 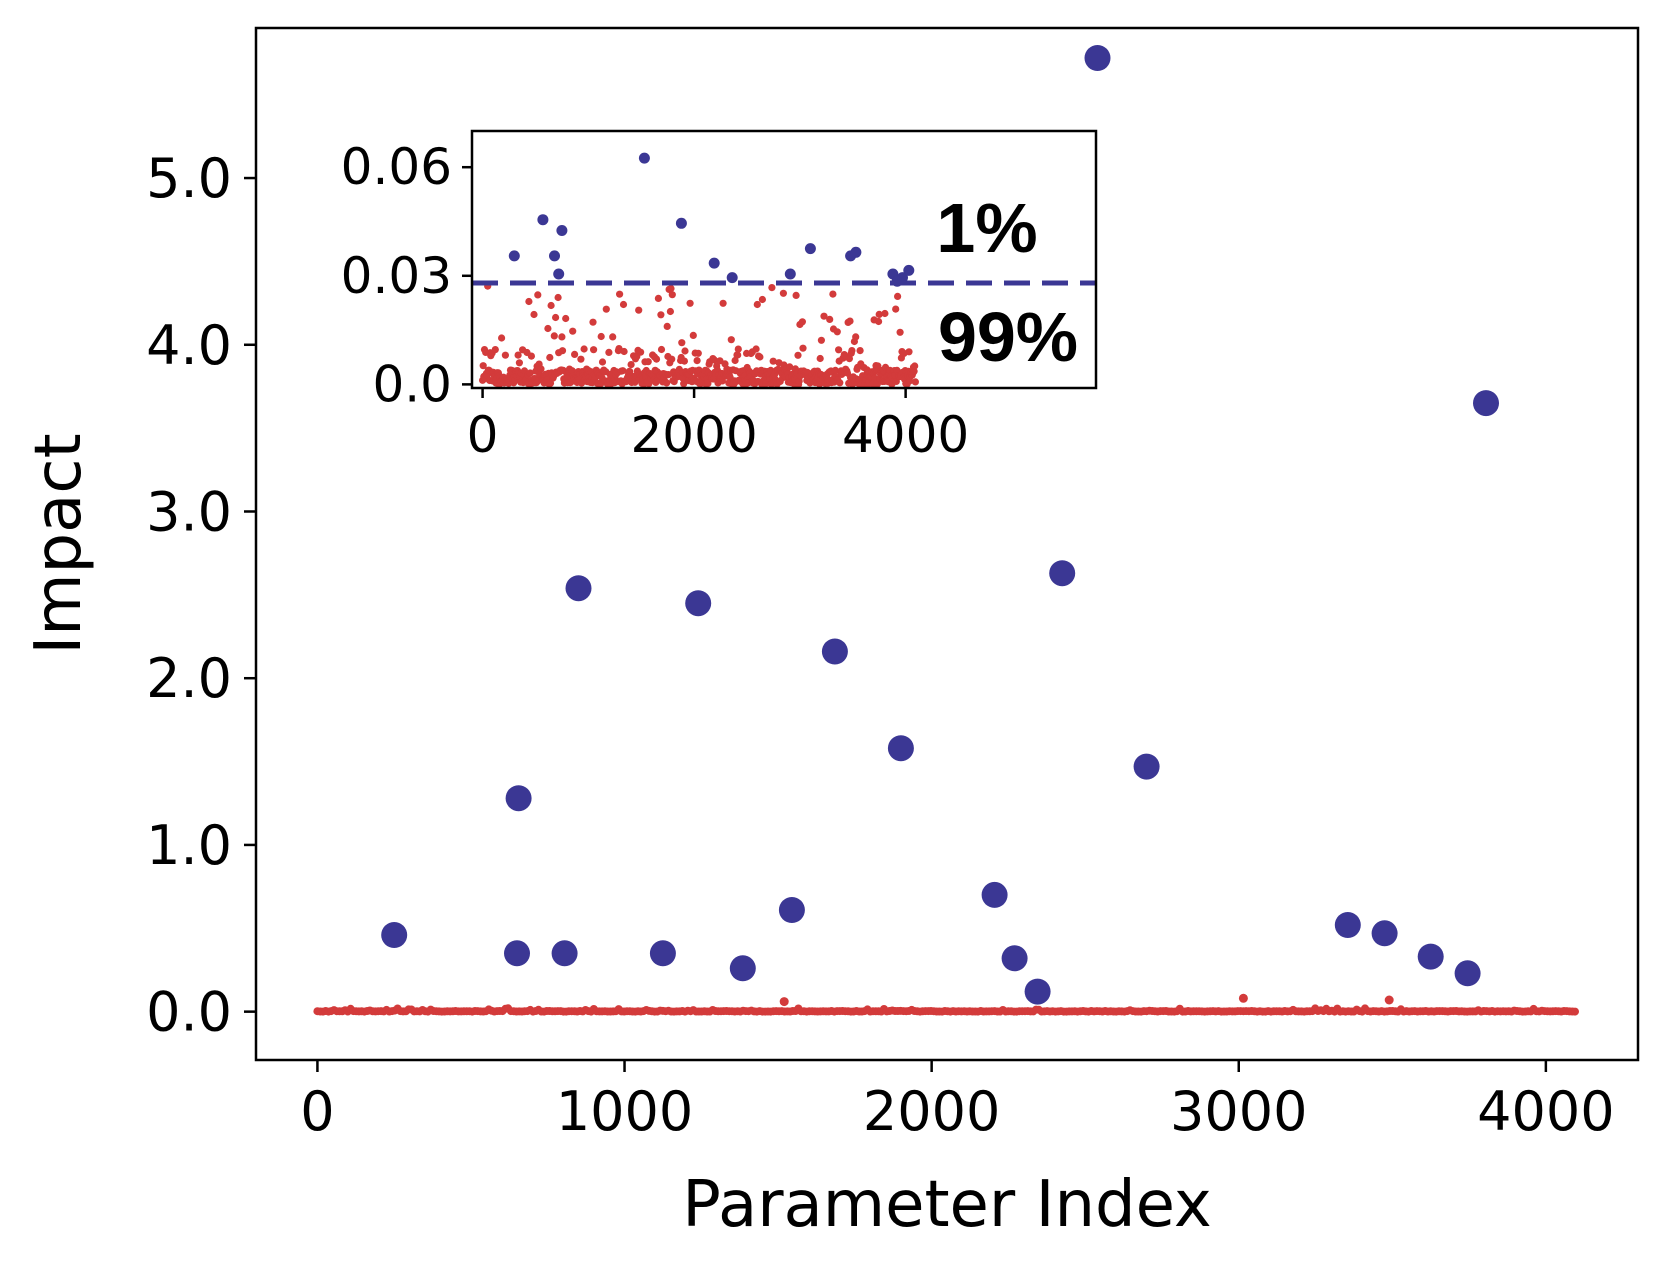 What do you see at coordinates (905, 435) in the screenshot?
I see `inset-x-tick-label: 4000` at bounding box center [905, 435].